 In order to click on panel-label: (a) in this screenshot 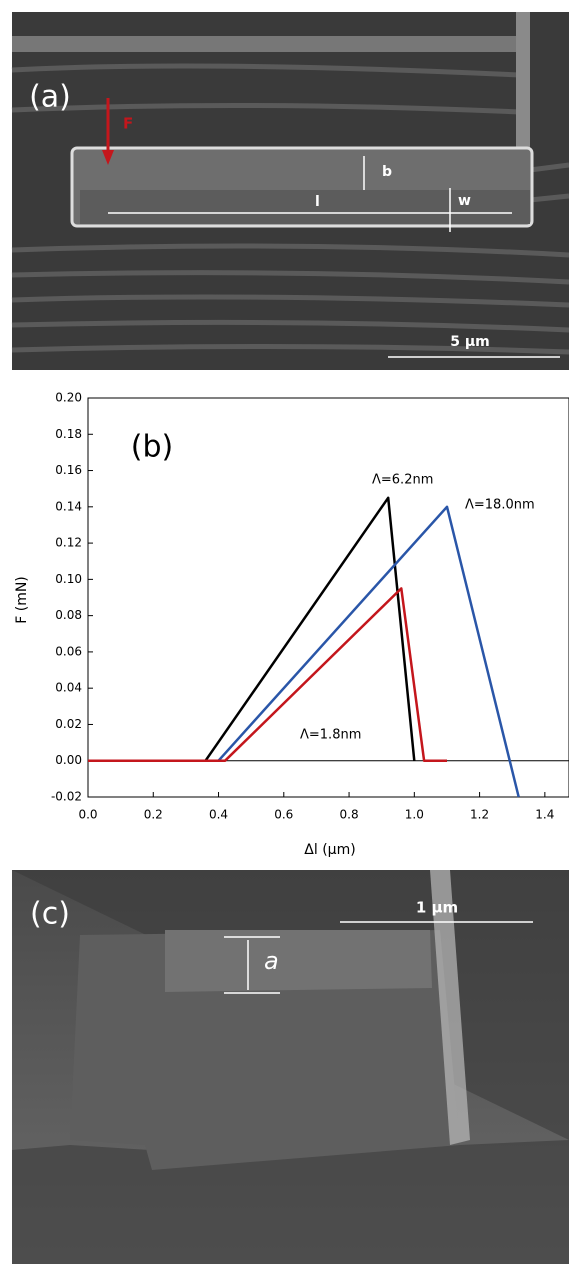, I will do `click(50, 97)`.